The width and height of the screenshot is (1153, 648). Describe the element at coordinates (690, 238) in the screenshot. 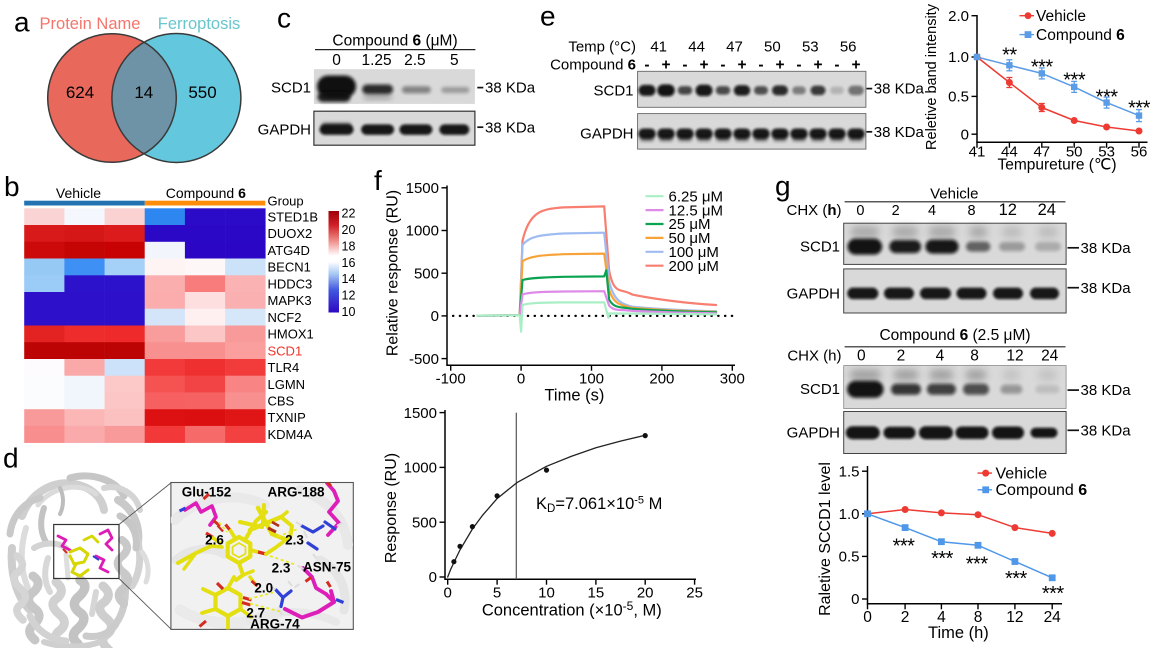

I see `svg-text: 50 μM` at that location.